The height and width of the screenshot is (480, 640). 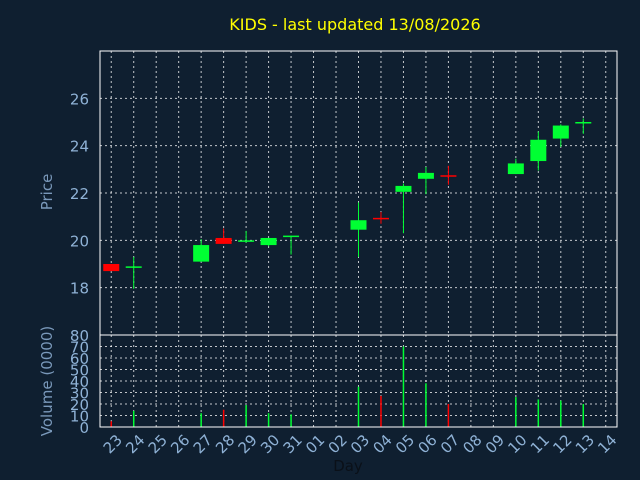 I want to click on price-tick-label: 24, so click(x=79, y=147).